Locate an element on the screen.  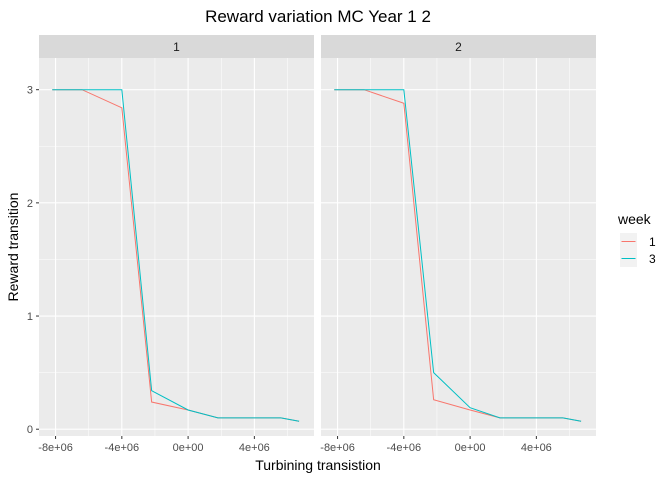
facet-strip-label: 2 is located at coordinates (458, 47).